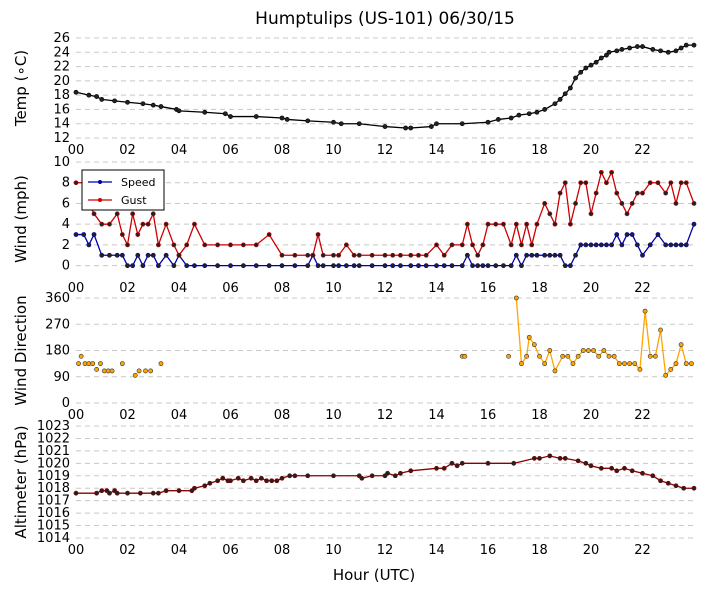  What do you see at coordinates (488, 288) in the screenshot?
I see `x-tick-label: 16` at bounding box center [488, 288].